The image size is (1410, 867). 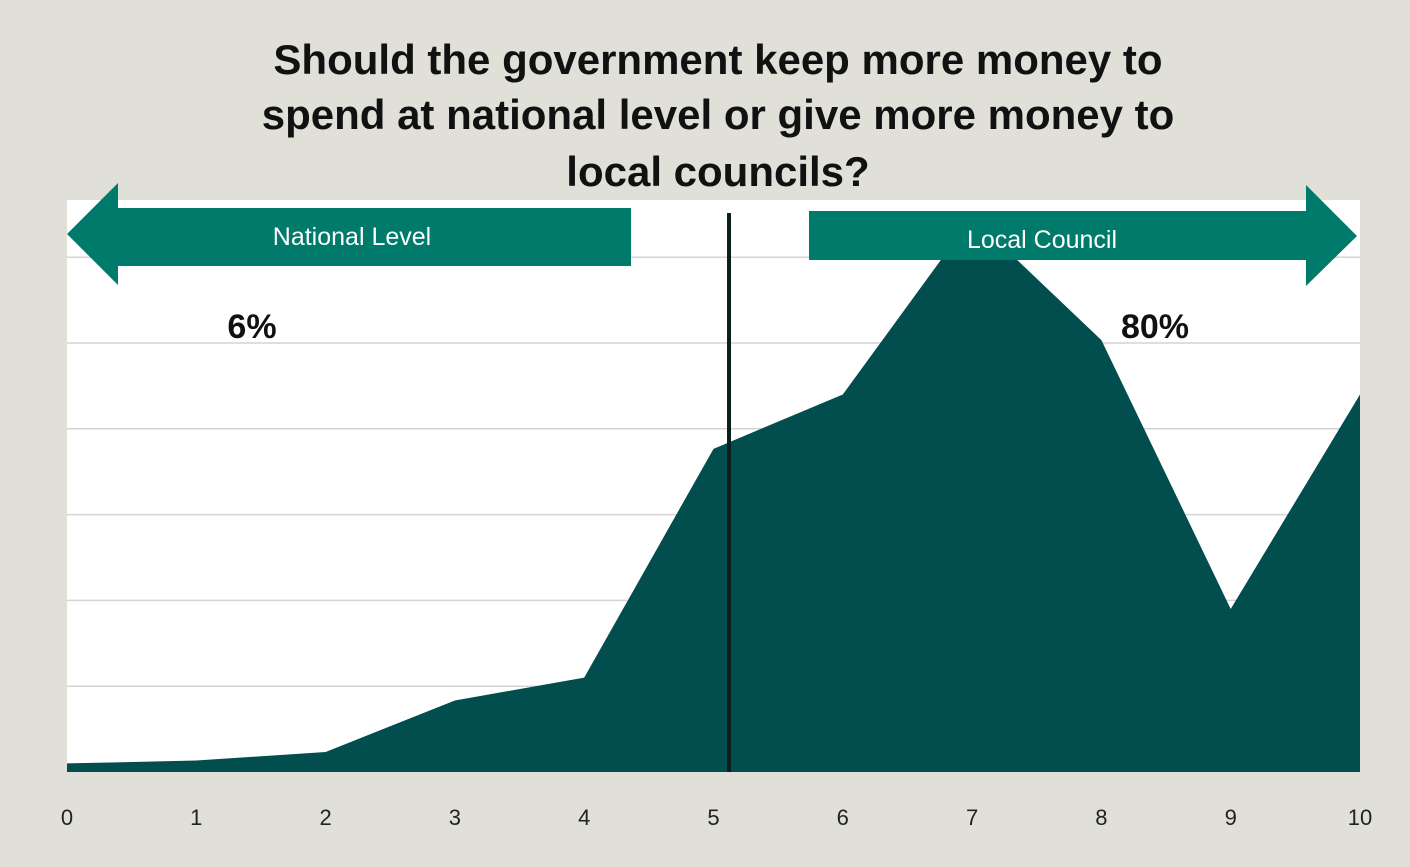 What do you see at coordinates (843, 817) in the screenshot?
I see `x-tick-label: 6` at bounding box center [843, 817].